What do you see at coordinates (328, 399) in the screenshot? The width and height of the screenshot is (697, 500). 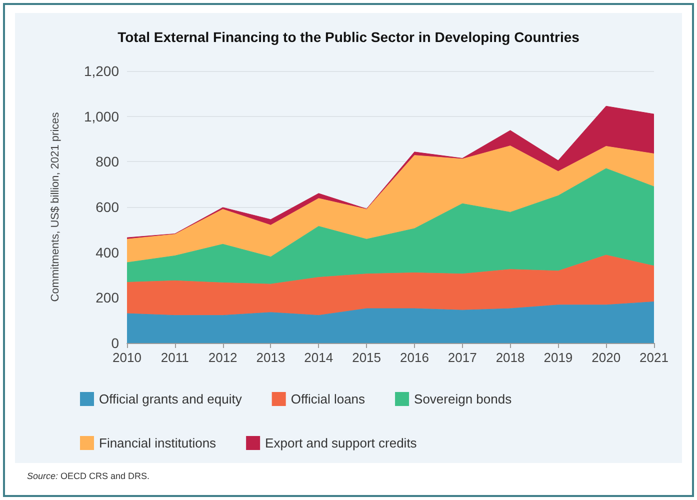 I see `legend-label: Official loans` at bounding box center [328, 399].